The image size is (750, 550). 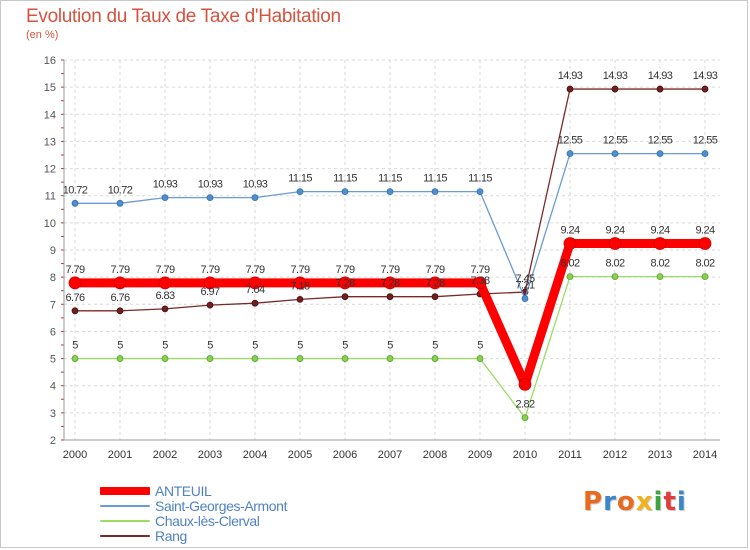 What do you see at coordinates (164, 296) in the screenshot?
I see `data-label: 6.83` at bounding box center [164, 296].